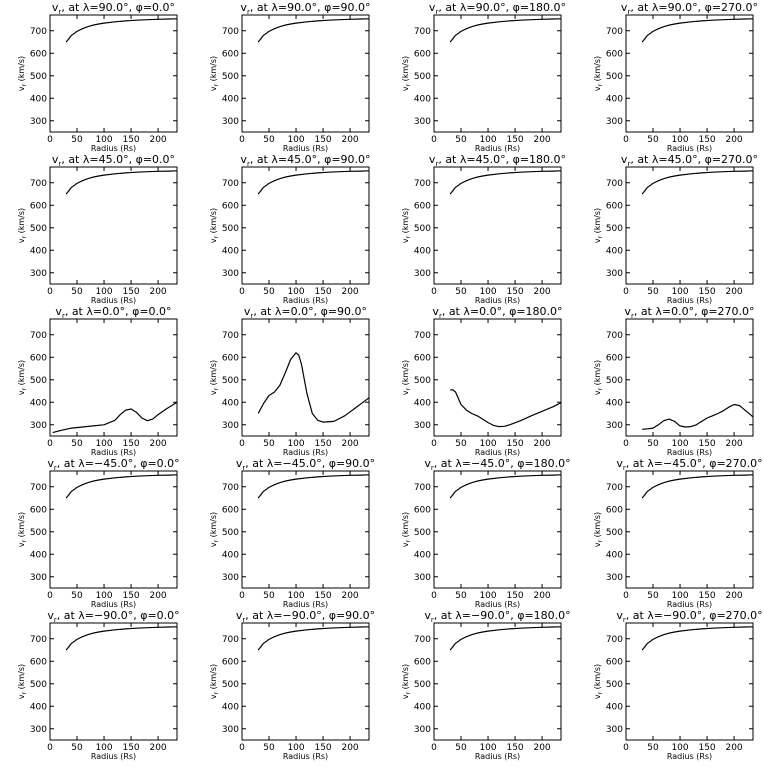 Image resolution: width=768 pixels, height=768 pixels. What do you see at coordinates (689, 464) in the screenshot?
I see `chart-title: vr, at λ=−45.0°, φ=270.0°` at bounding box center [689, 464].